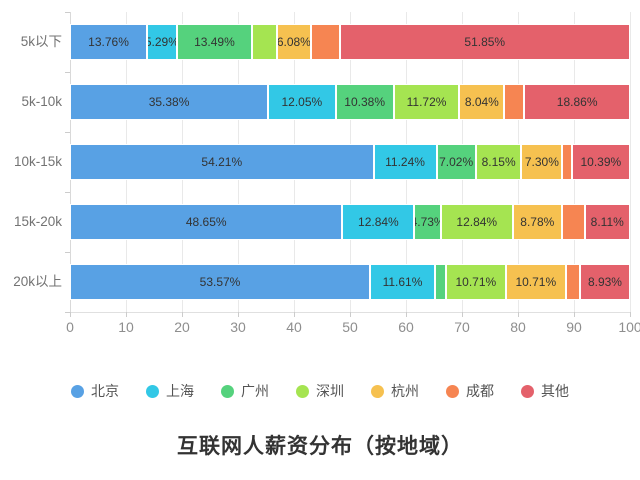 The height and width of the screenshot is (480, 640). What do you see at coordinates (330, 391) in the screenshot?
I see `legend-label: 深圳` at bounding box center [330, 391].